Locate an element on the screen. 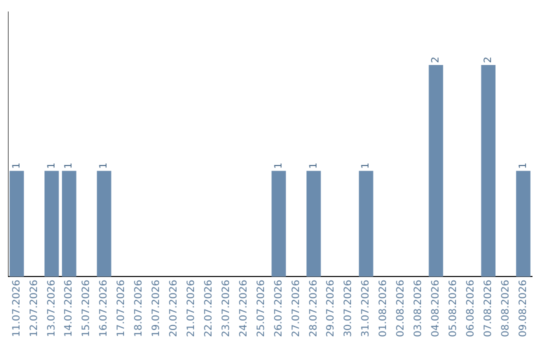 The image size is (540, 340). x-tick-label: 30.07.2026 is located at coordinates (348, 309).